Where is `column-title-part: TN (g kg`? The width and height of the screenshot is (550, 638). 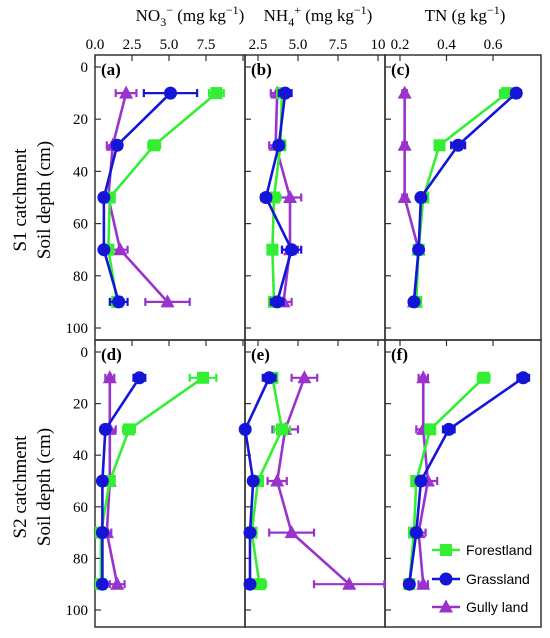
column-title-part: TN (g kg is located at coordinates (456, 15).